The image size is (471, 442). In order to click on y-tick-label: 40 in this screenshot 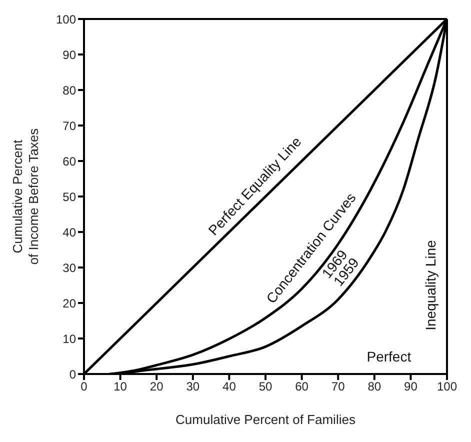, I will do `click(69, 232)`.